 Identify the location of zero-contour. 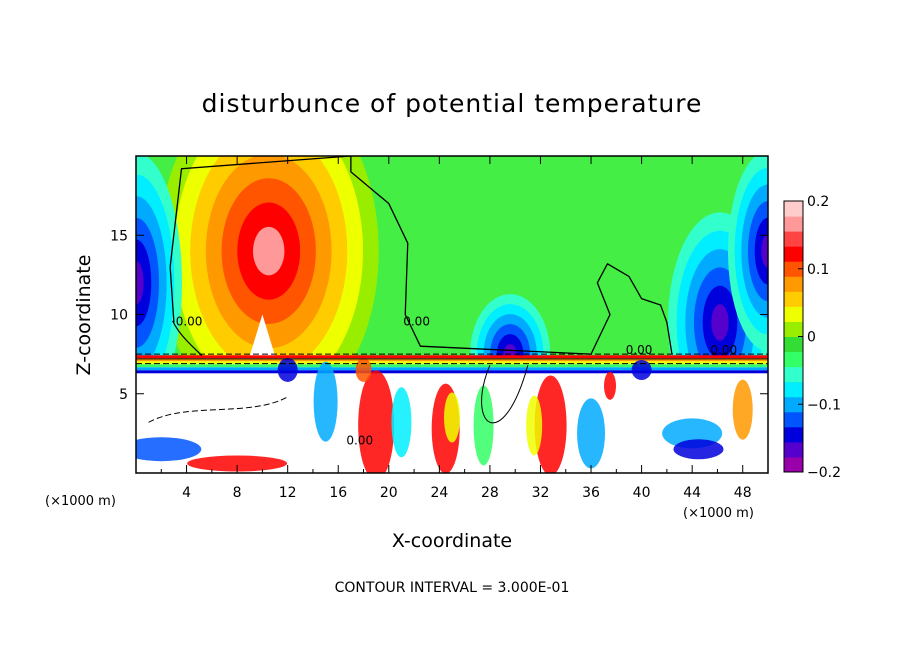
(187, 338).